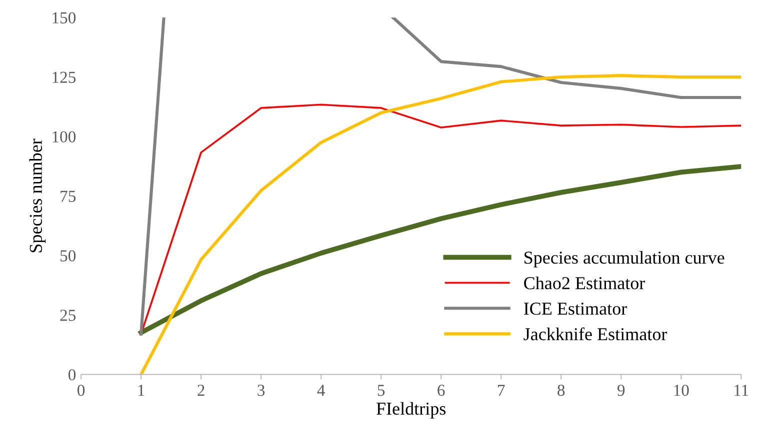 Image resolution: width=772 pixels, height=438 pixels. Describe the element at coordinates (381, 390) in the screenshot. I see `x-tick-label: 5` at that location.